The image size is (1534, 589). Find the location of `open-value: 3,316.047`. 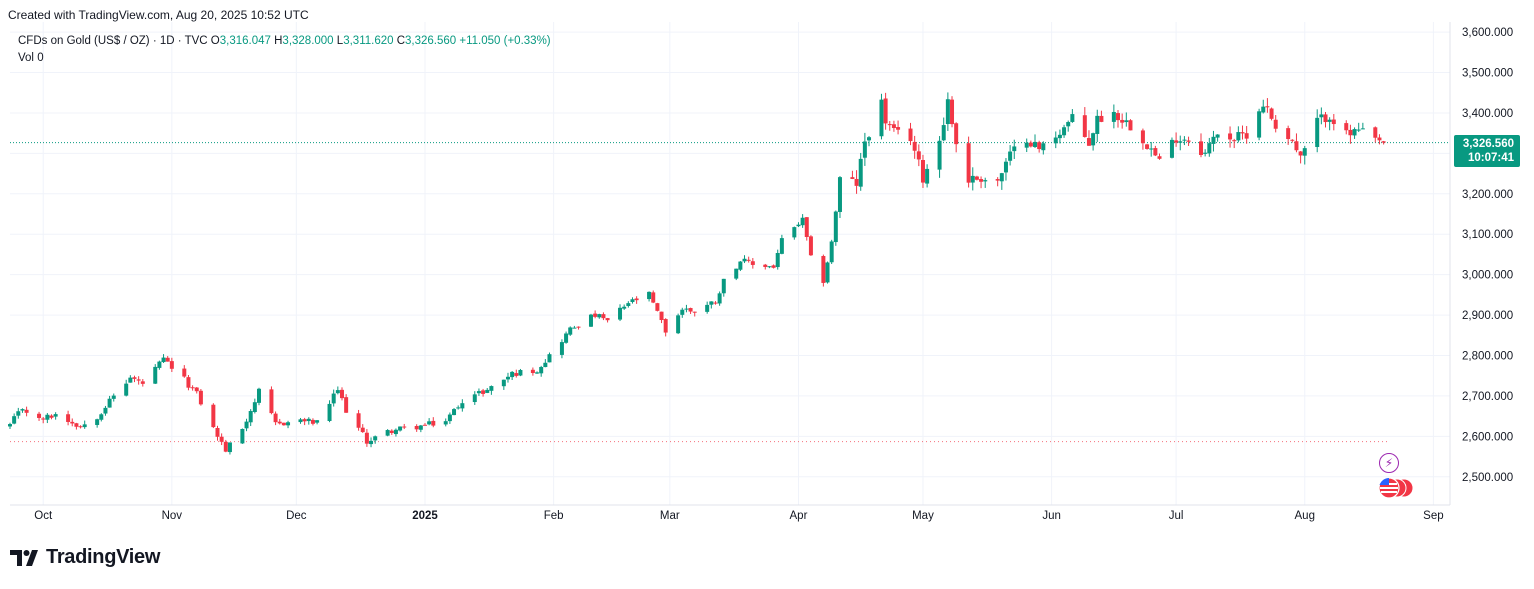

open-value: 3,316.047 is located at coordinates (245, 41).